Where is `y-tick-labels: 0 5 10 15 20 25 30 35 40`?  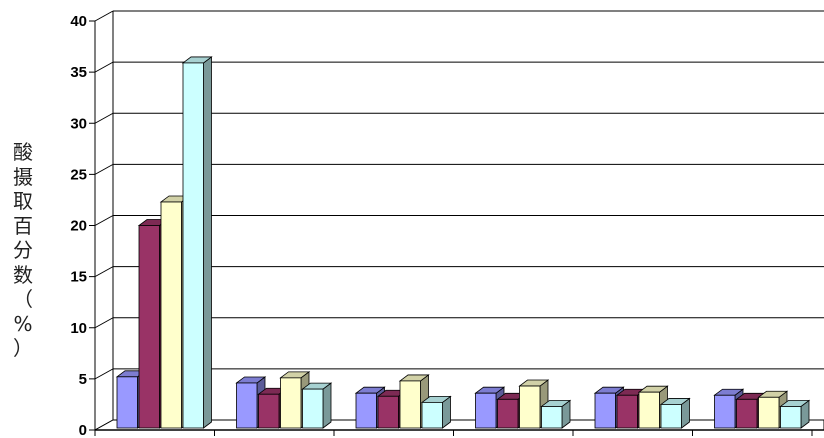 y-tick-labels: 0 5 10 15 20 25 30 35 40 is located at coordinates (78, 225).